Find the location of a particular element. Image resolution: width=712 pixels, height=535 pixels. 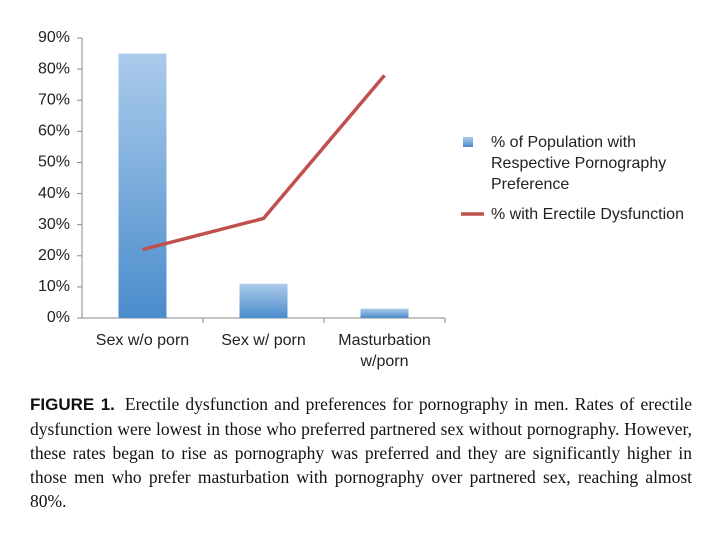

x-tick-label-box: Sex w/o porn is located at coordinates (142, 340).